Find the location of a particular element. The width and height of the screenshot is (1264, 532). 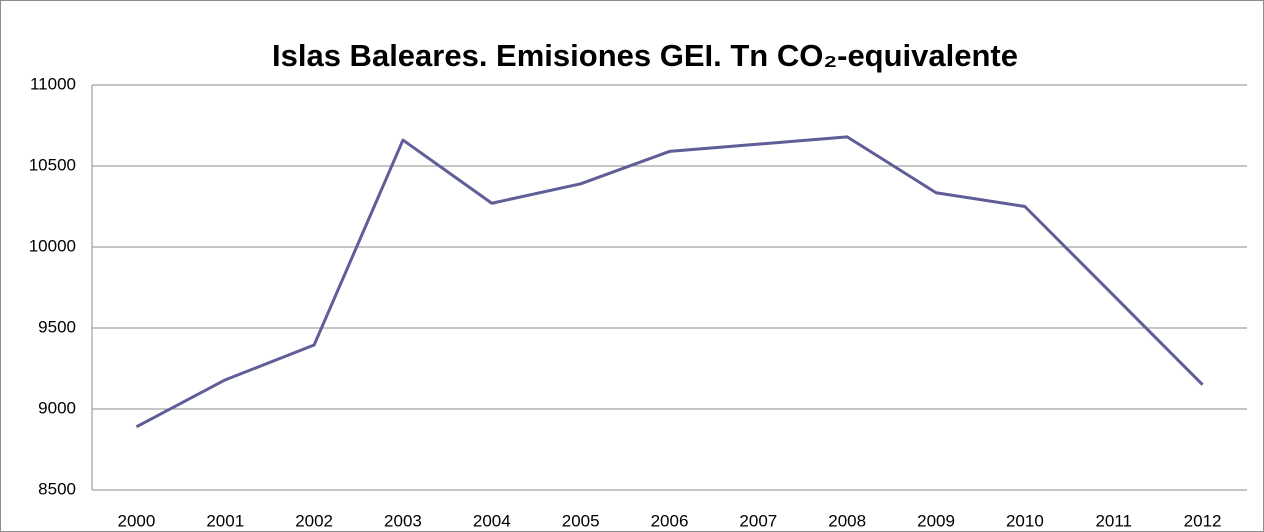

x-tick-label: 2008 is located at coordinates (847, 520).